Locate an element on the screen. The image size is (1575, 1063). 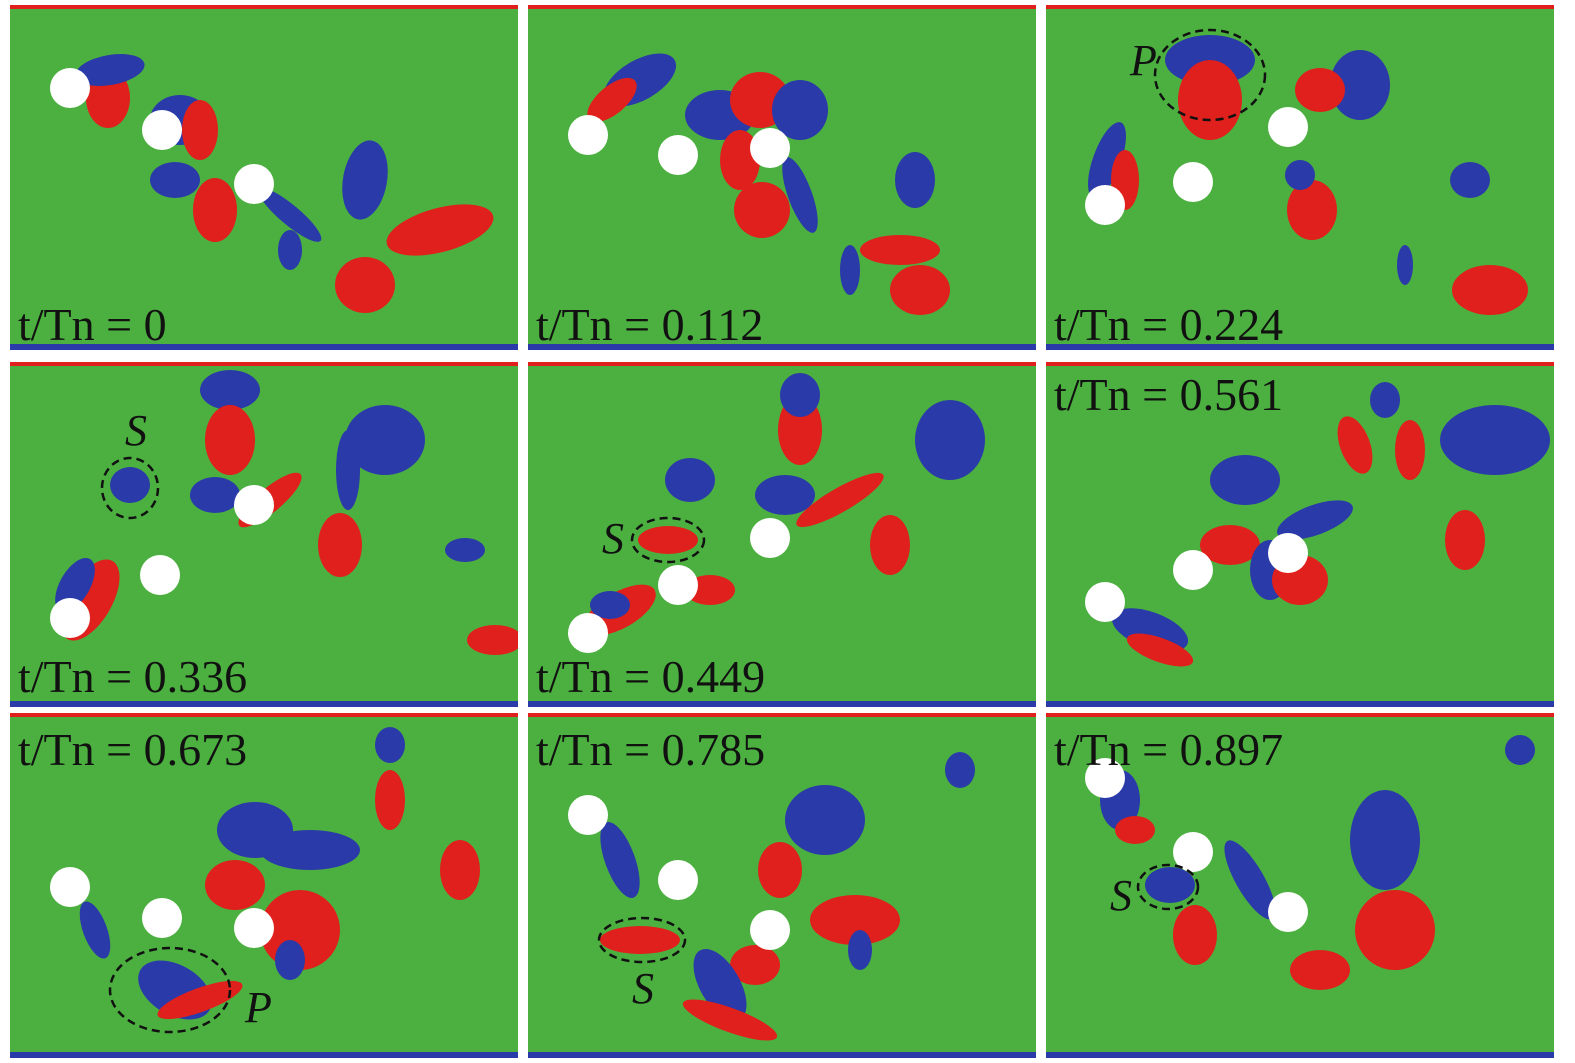
annotation-label: S is located at coordinates (1121, 895).